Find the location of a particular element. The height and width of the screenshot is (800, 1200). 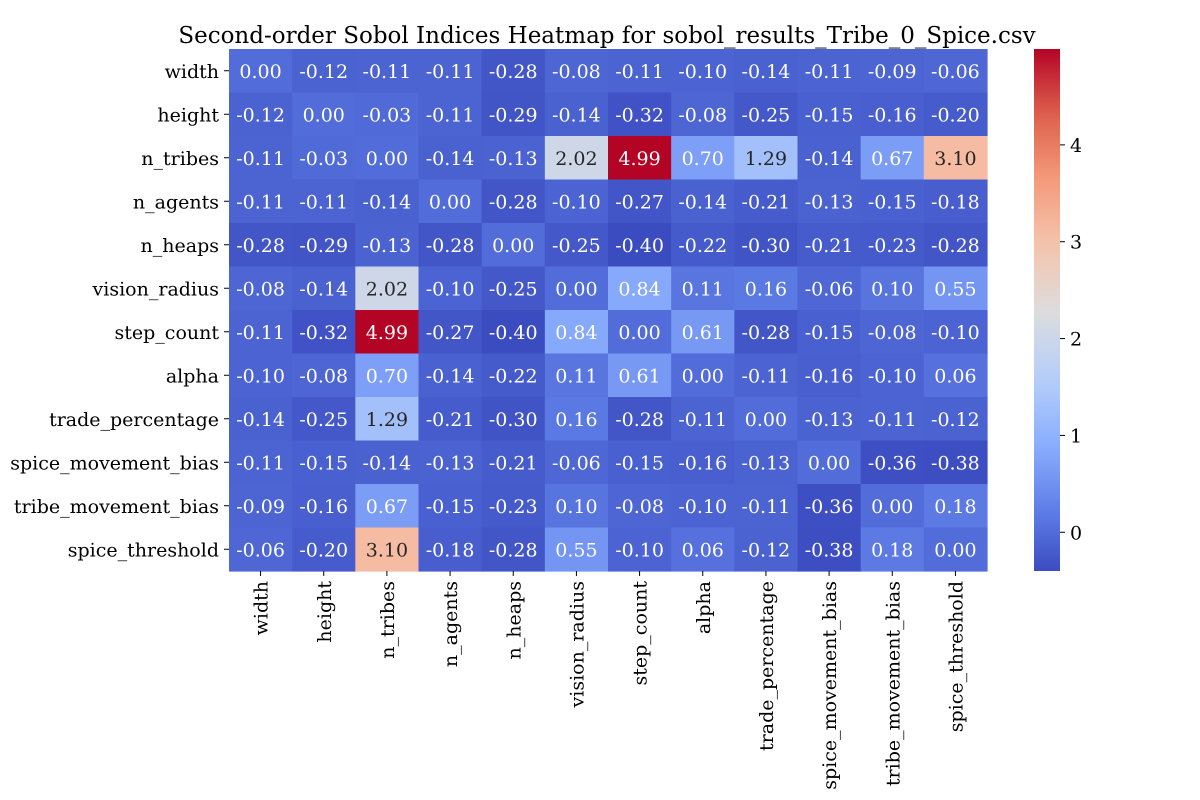

cell-value-label: -0.25 is located at coordinates (766, 115).